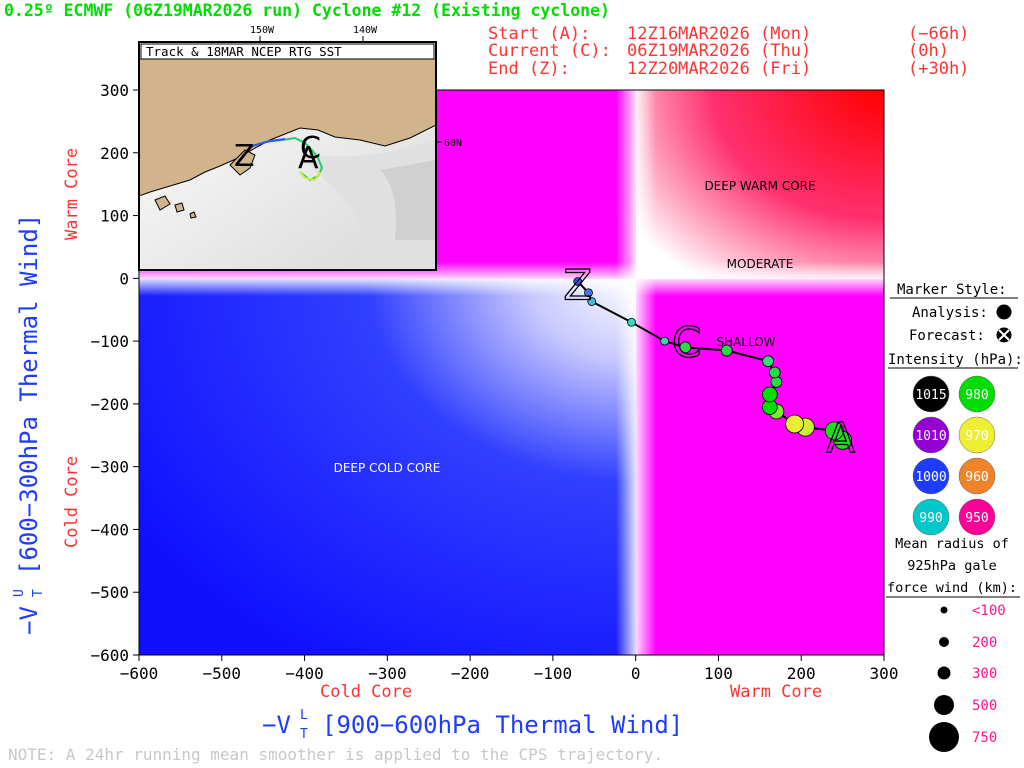  What do you see at coordinates (472, 725) in the screenshot?
I see `x-axis-title: −V L T [900−600hPa Thermal Wind]` at bounding box center [472, 725].